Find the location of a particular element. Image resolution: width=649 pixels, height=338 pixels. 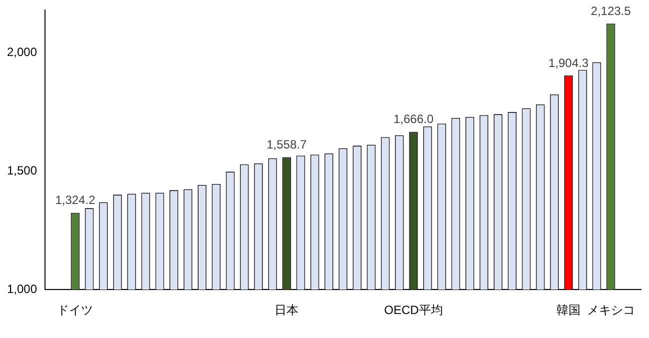

x-tick-label: 日本 is located at coordinates (286, 310).